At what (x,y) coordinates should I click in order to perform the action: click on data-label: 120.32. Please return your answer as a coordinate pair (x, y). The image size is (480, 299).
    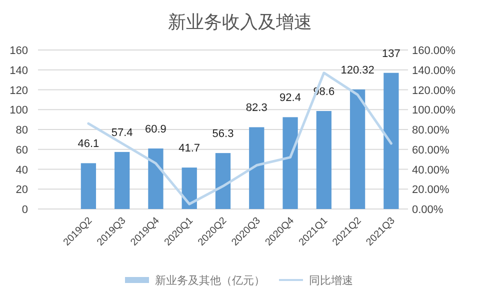
    Looking at the image, I should click on (357, 70).